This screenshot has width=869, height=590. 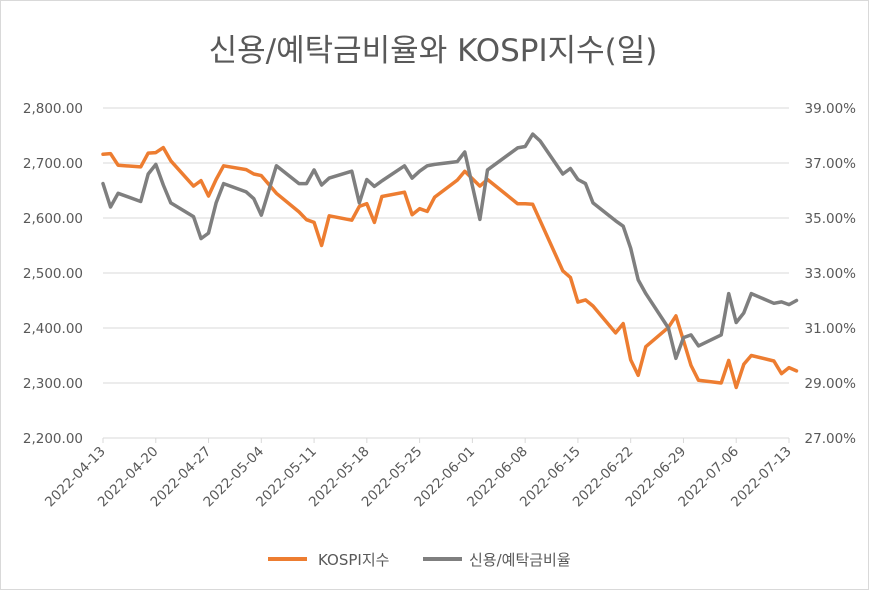 I want to click on y-left-tick-label: 2,700.00, so click(x=53, y=164).